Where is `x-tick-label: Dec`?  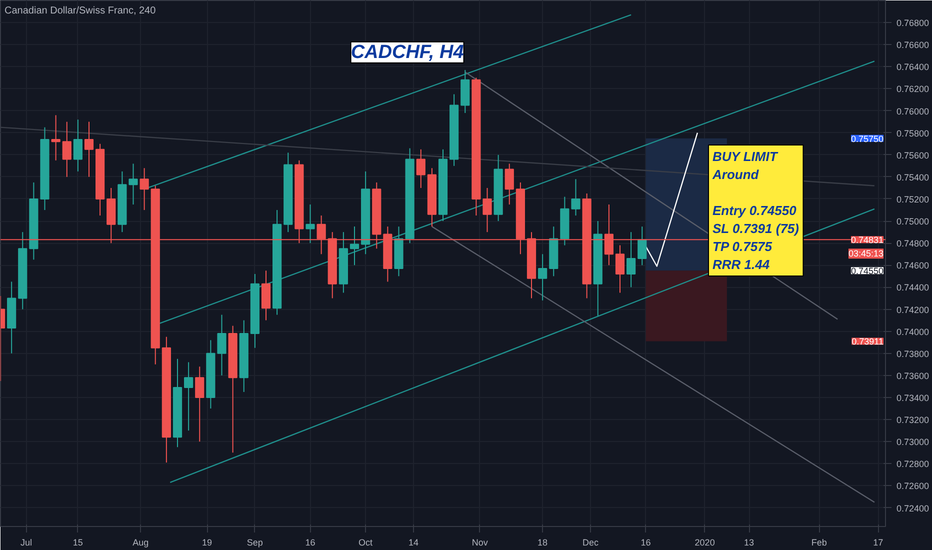 x-tick-label: Dec is located at coordinates (590, 543).